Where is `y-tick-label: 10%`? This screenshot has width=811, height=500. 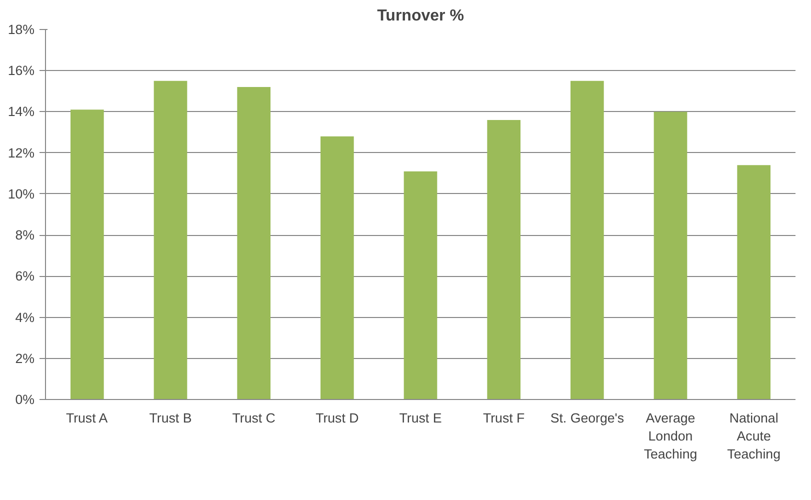 y-tick-label: 10% is located at coordinates (21, 194).